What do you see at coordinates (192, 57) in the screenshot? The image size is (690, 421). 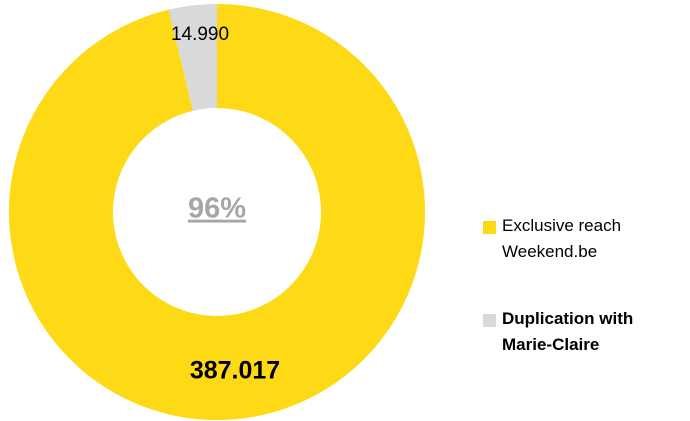 I see `slice` at bounding box center [192, 57].